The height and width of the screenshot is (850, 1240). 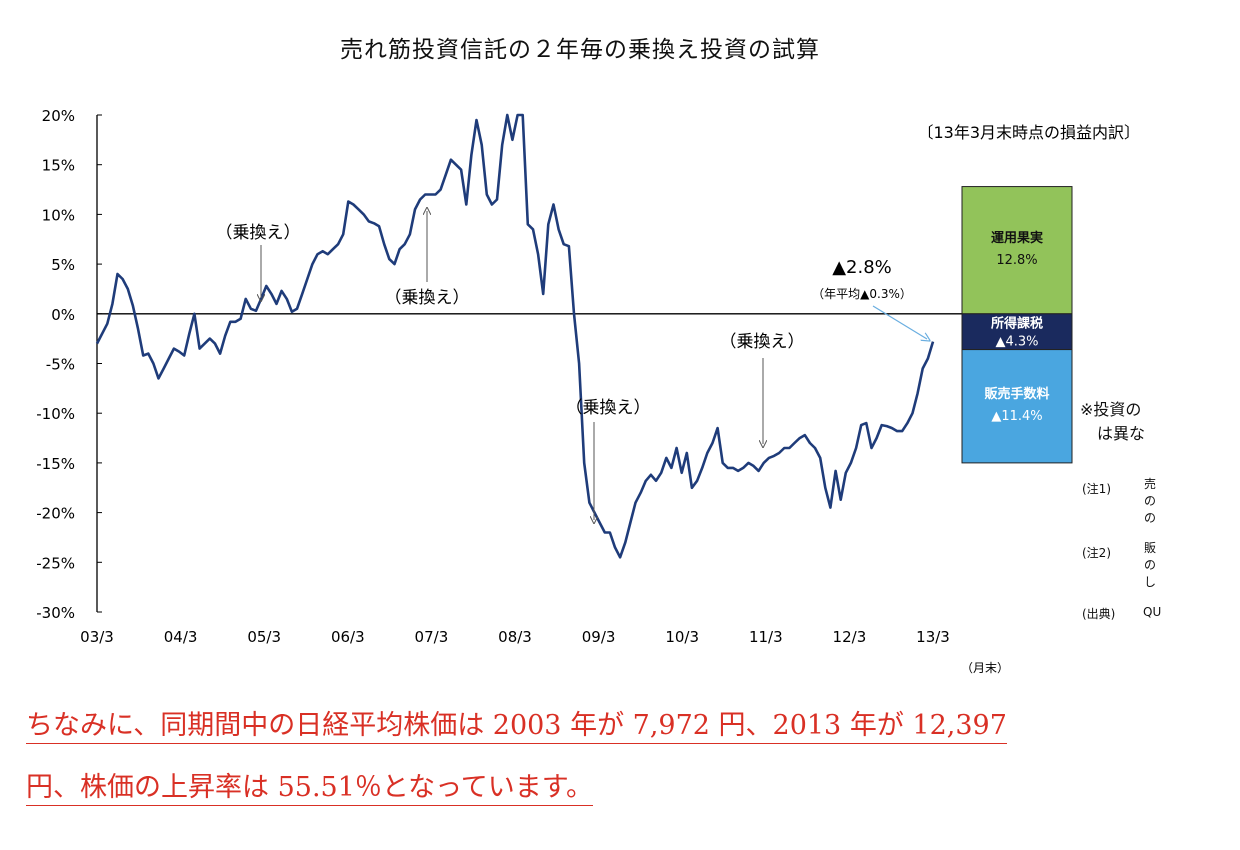 What do you see at coordinates (580, 50) in the screenshot?
I see `chart-title: 売れ筋投資信託の２年毎の乗換え投資の試算` at bounding box center [580, 50].